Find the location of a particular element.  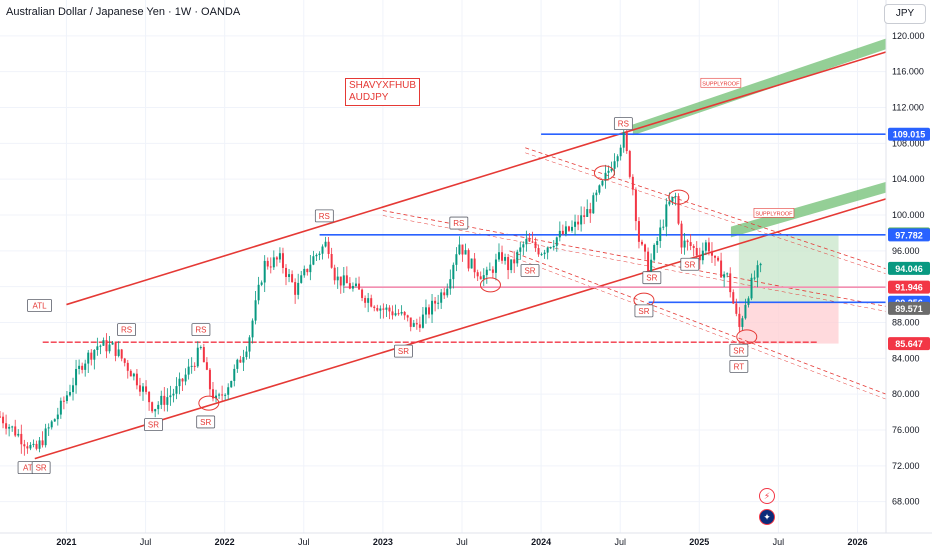

price-tick-label: 84.000 is located at coordinates (906, 358).